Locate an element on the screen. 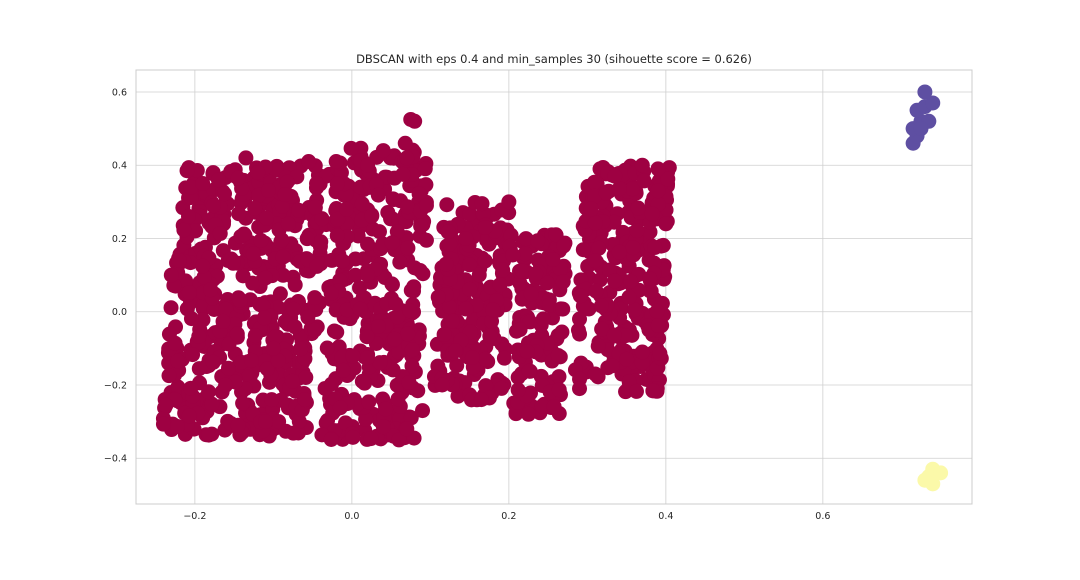 The width and height of the screenshot is (1080, 580). x-tick-label: −0.2 is located at coordinates (194, 516).